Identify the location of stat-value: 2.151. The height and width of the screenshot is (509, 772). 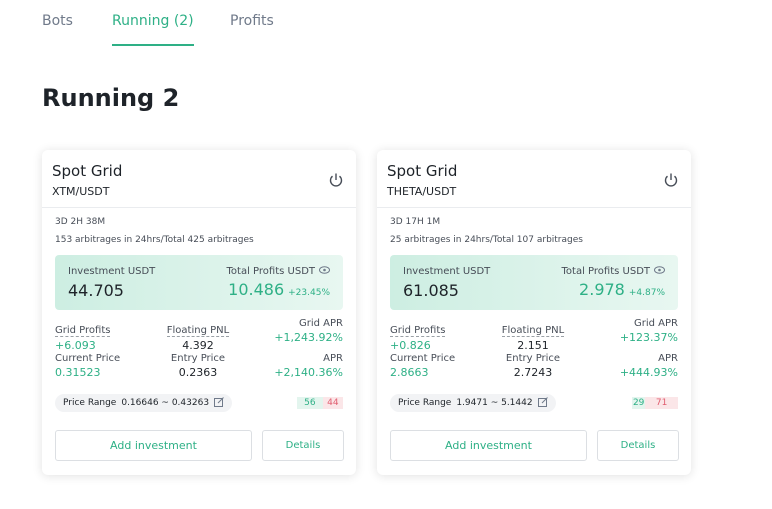
(533, 345).